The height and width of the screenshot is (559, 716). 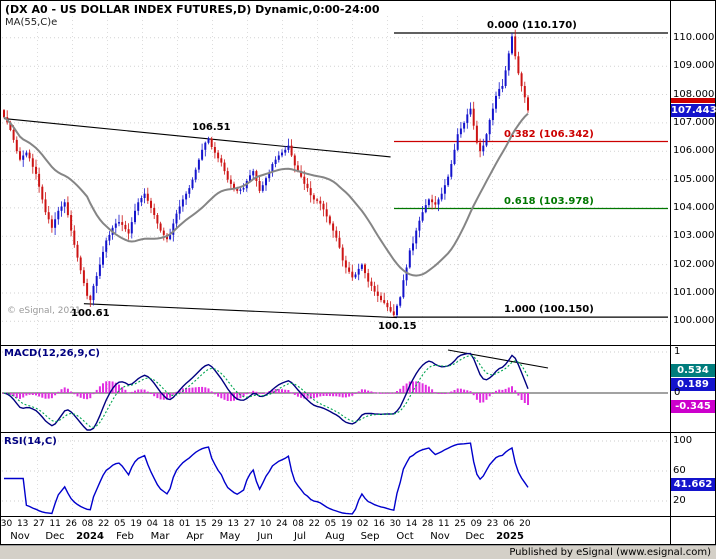 What do you see at coordinates (411, 524) in the screenshot?
I see `x-axis-day-label: 14` at bounding box center [411, 524].